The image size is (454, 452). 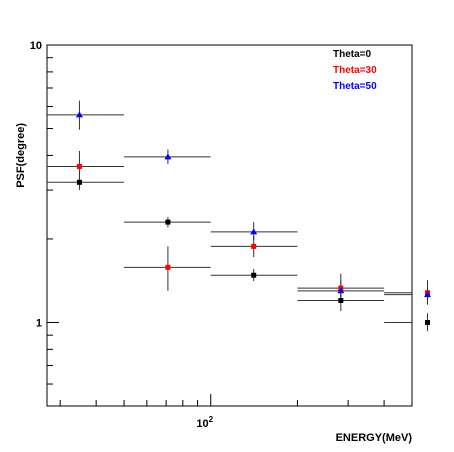 I want to click on legend-entry: Theta=30, so click(x=355, y=70).